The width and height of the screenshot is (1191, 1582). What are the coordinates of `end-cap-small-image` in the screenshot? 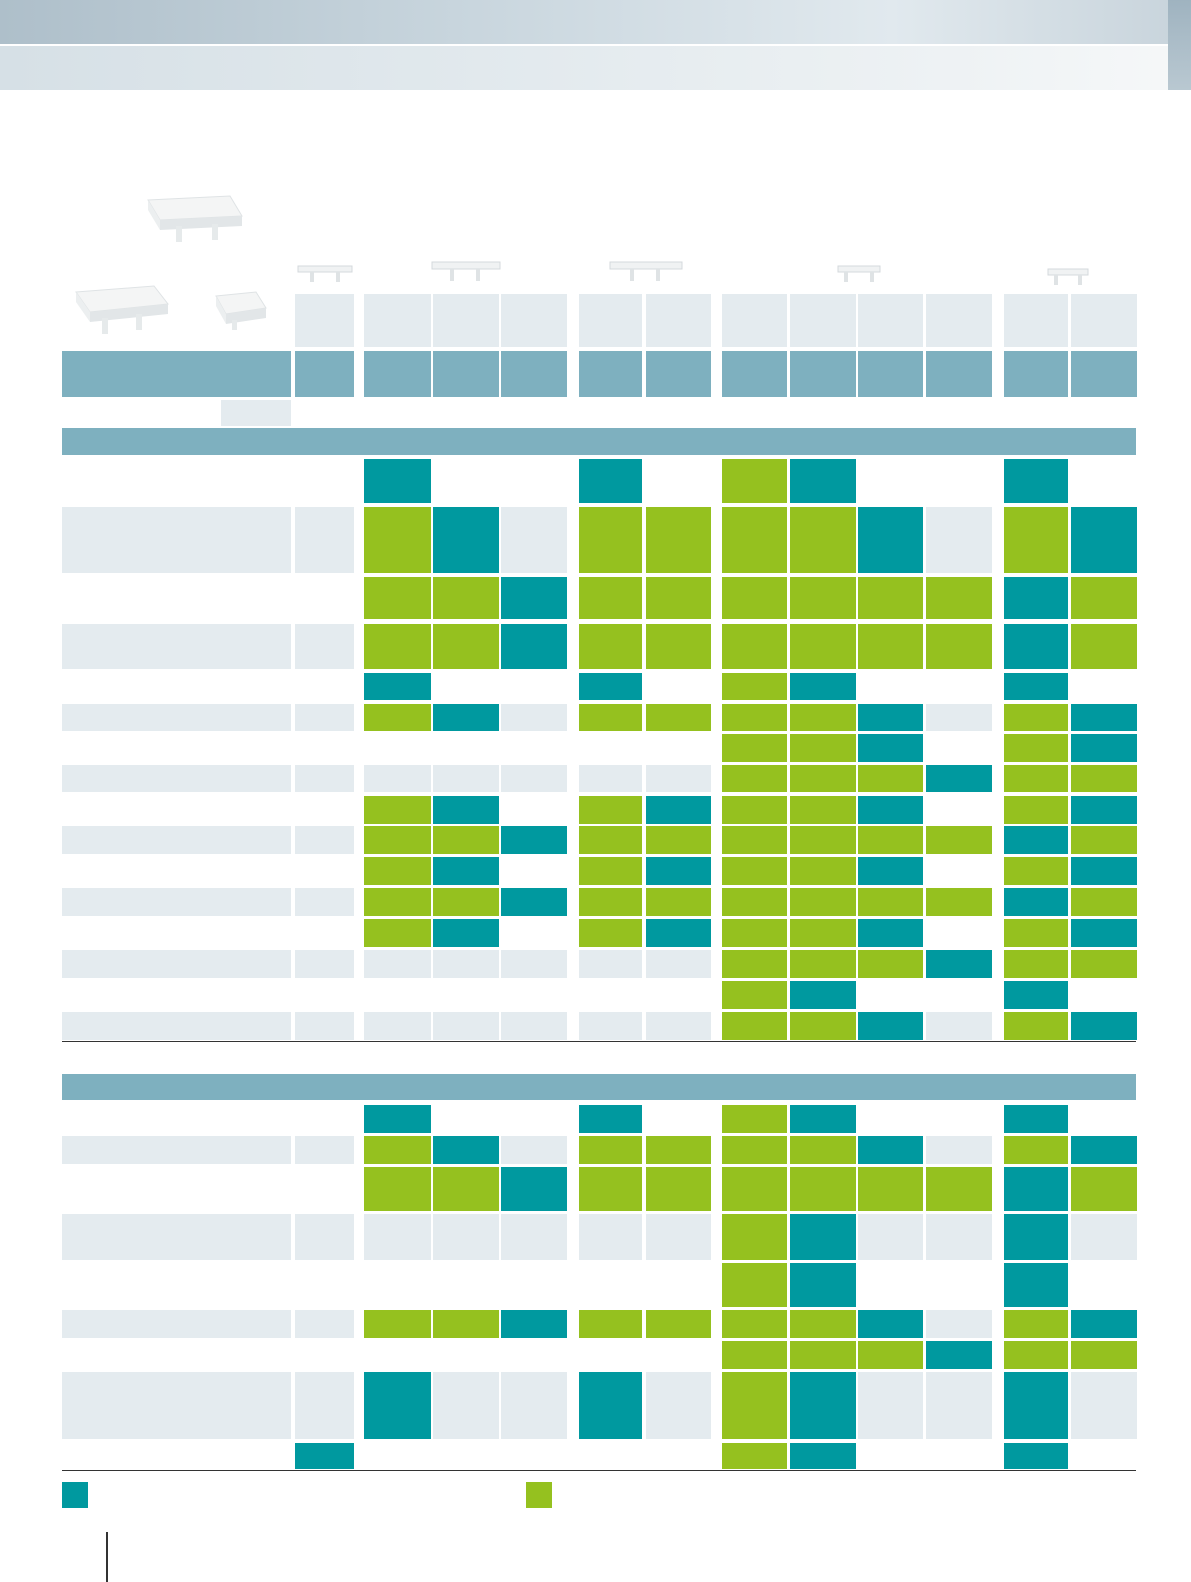 It's located at (241, 310).